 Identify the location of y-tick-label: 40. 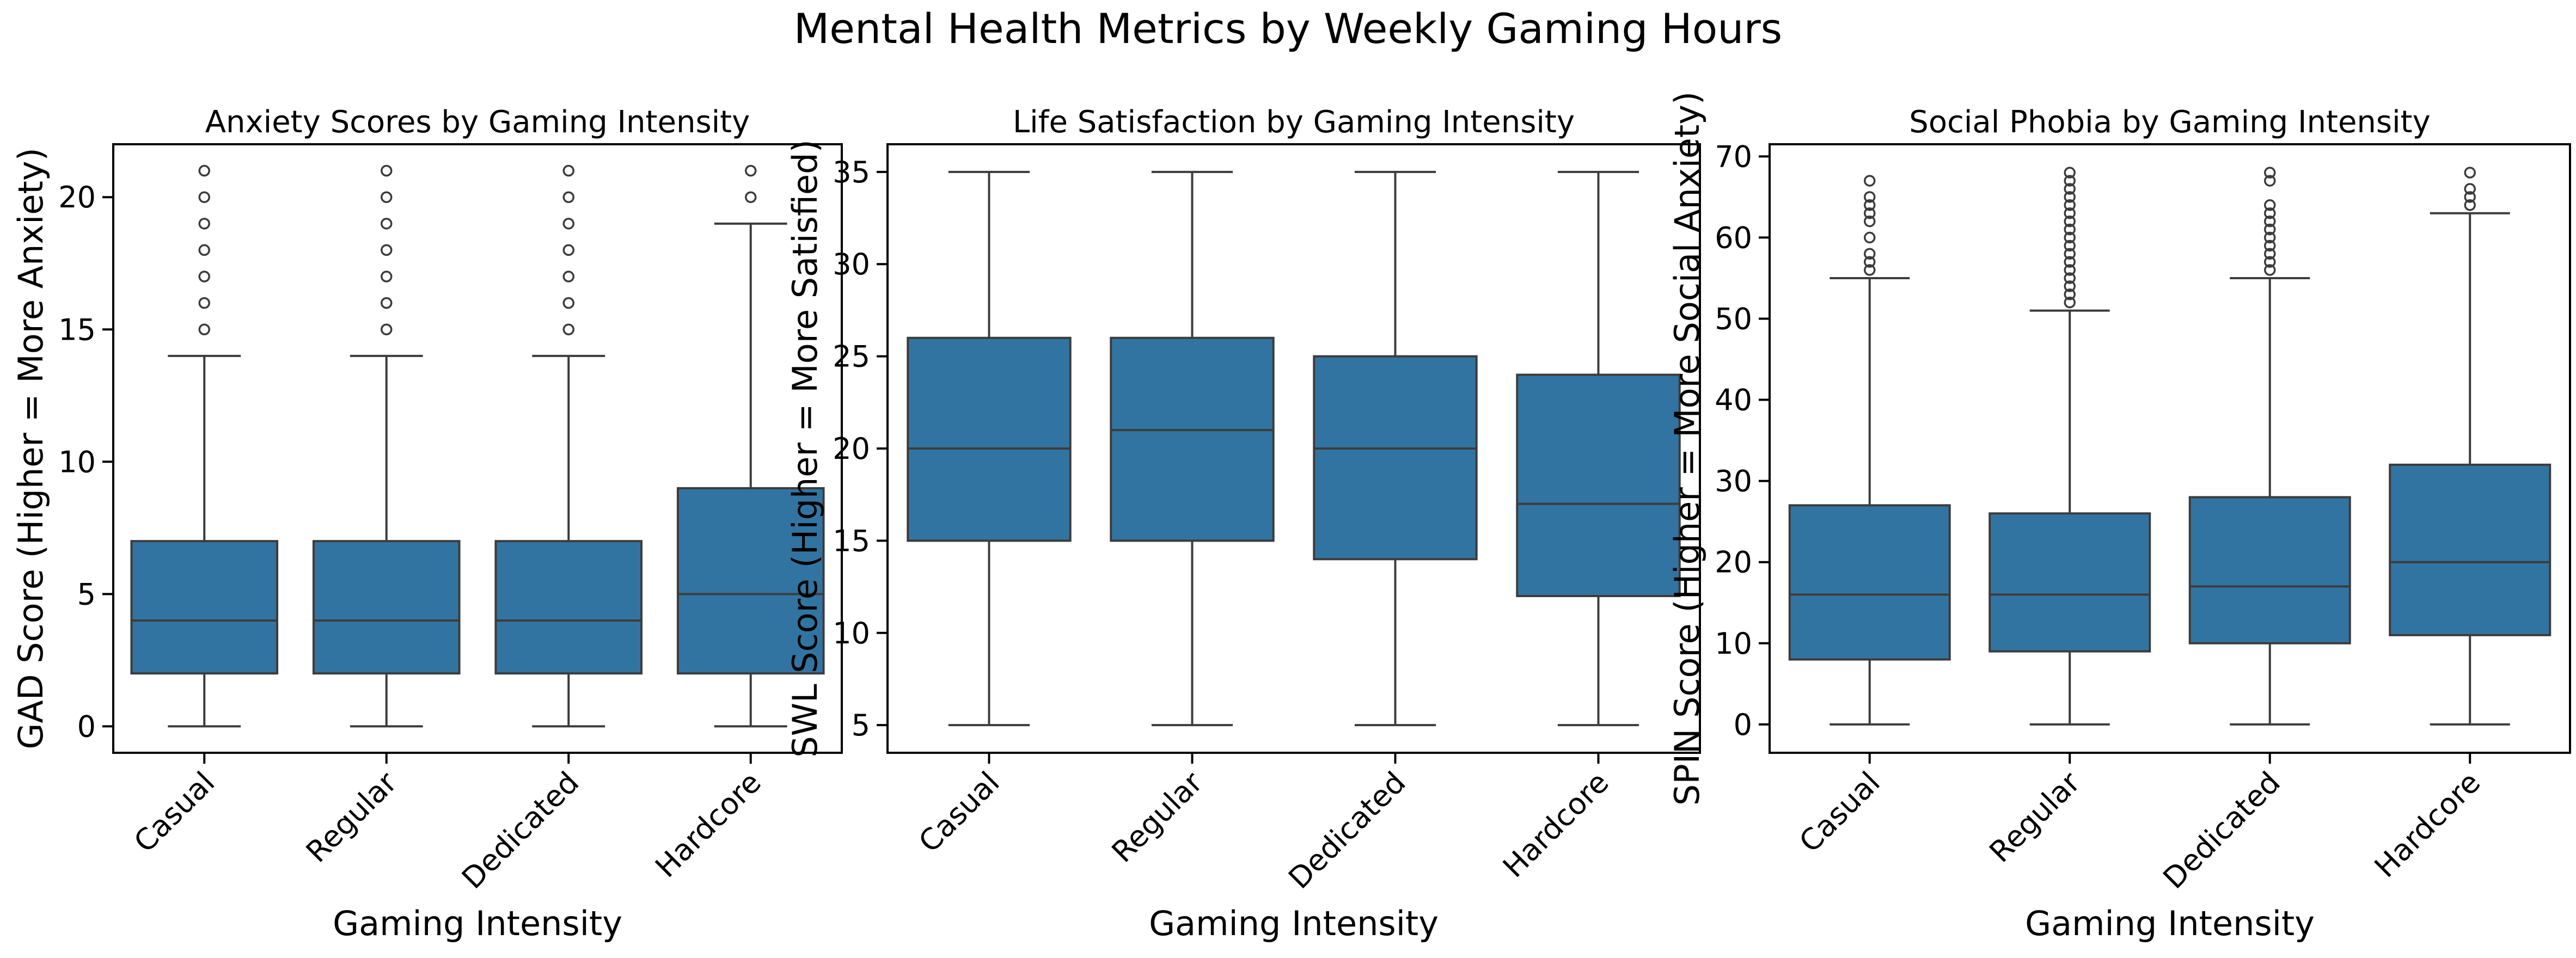
(1733, 400).